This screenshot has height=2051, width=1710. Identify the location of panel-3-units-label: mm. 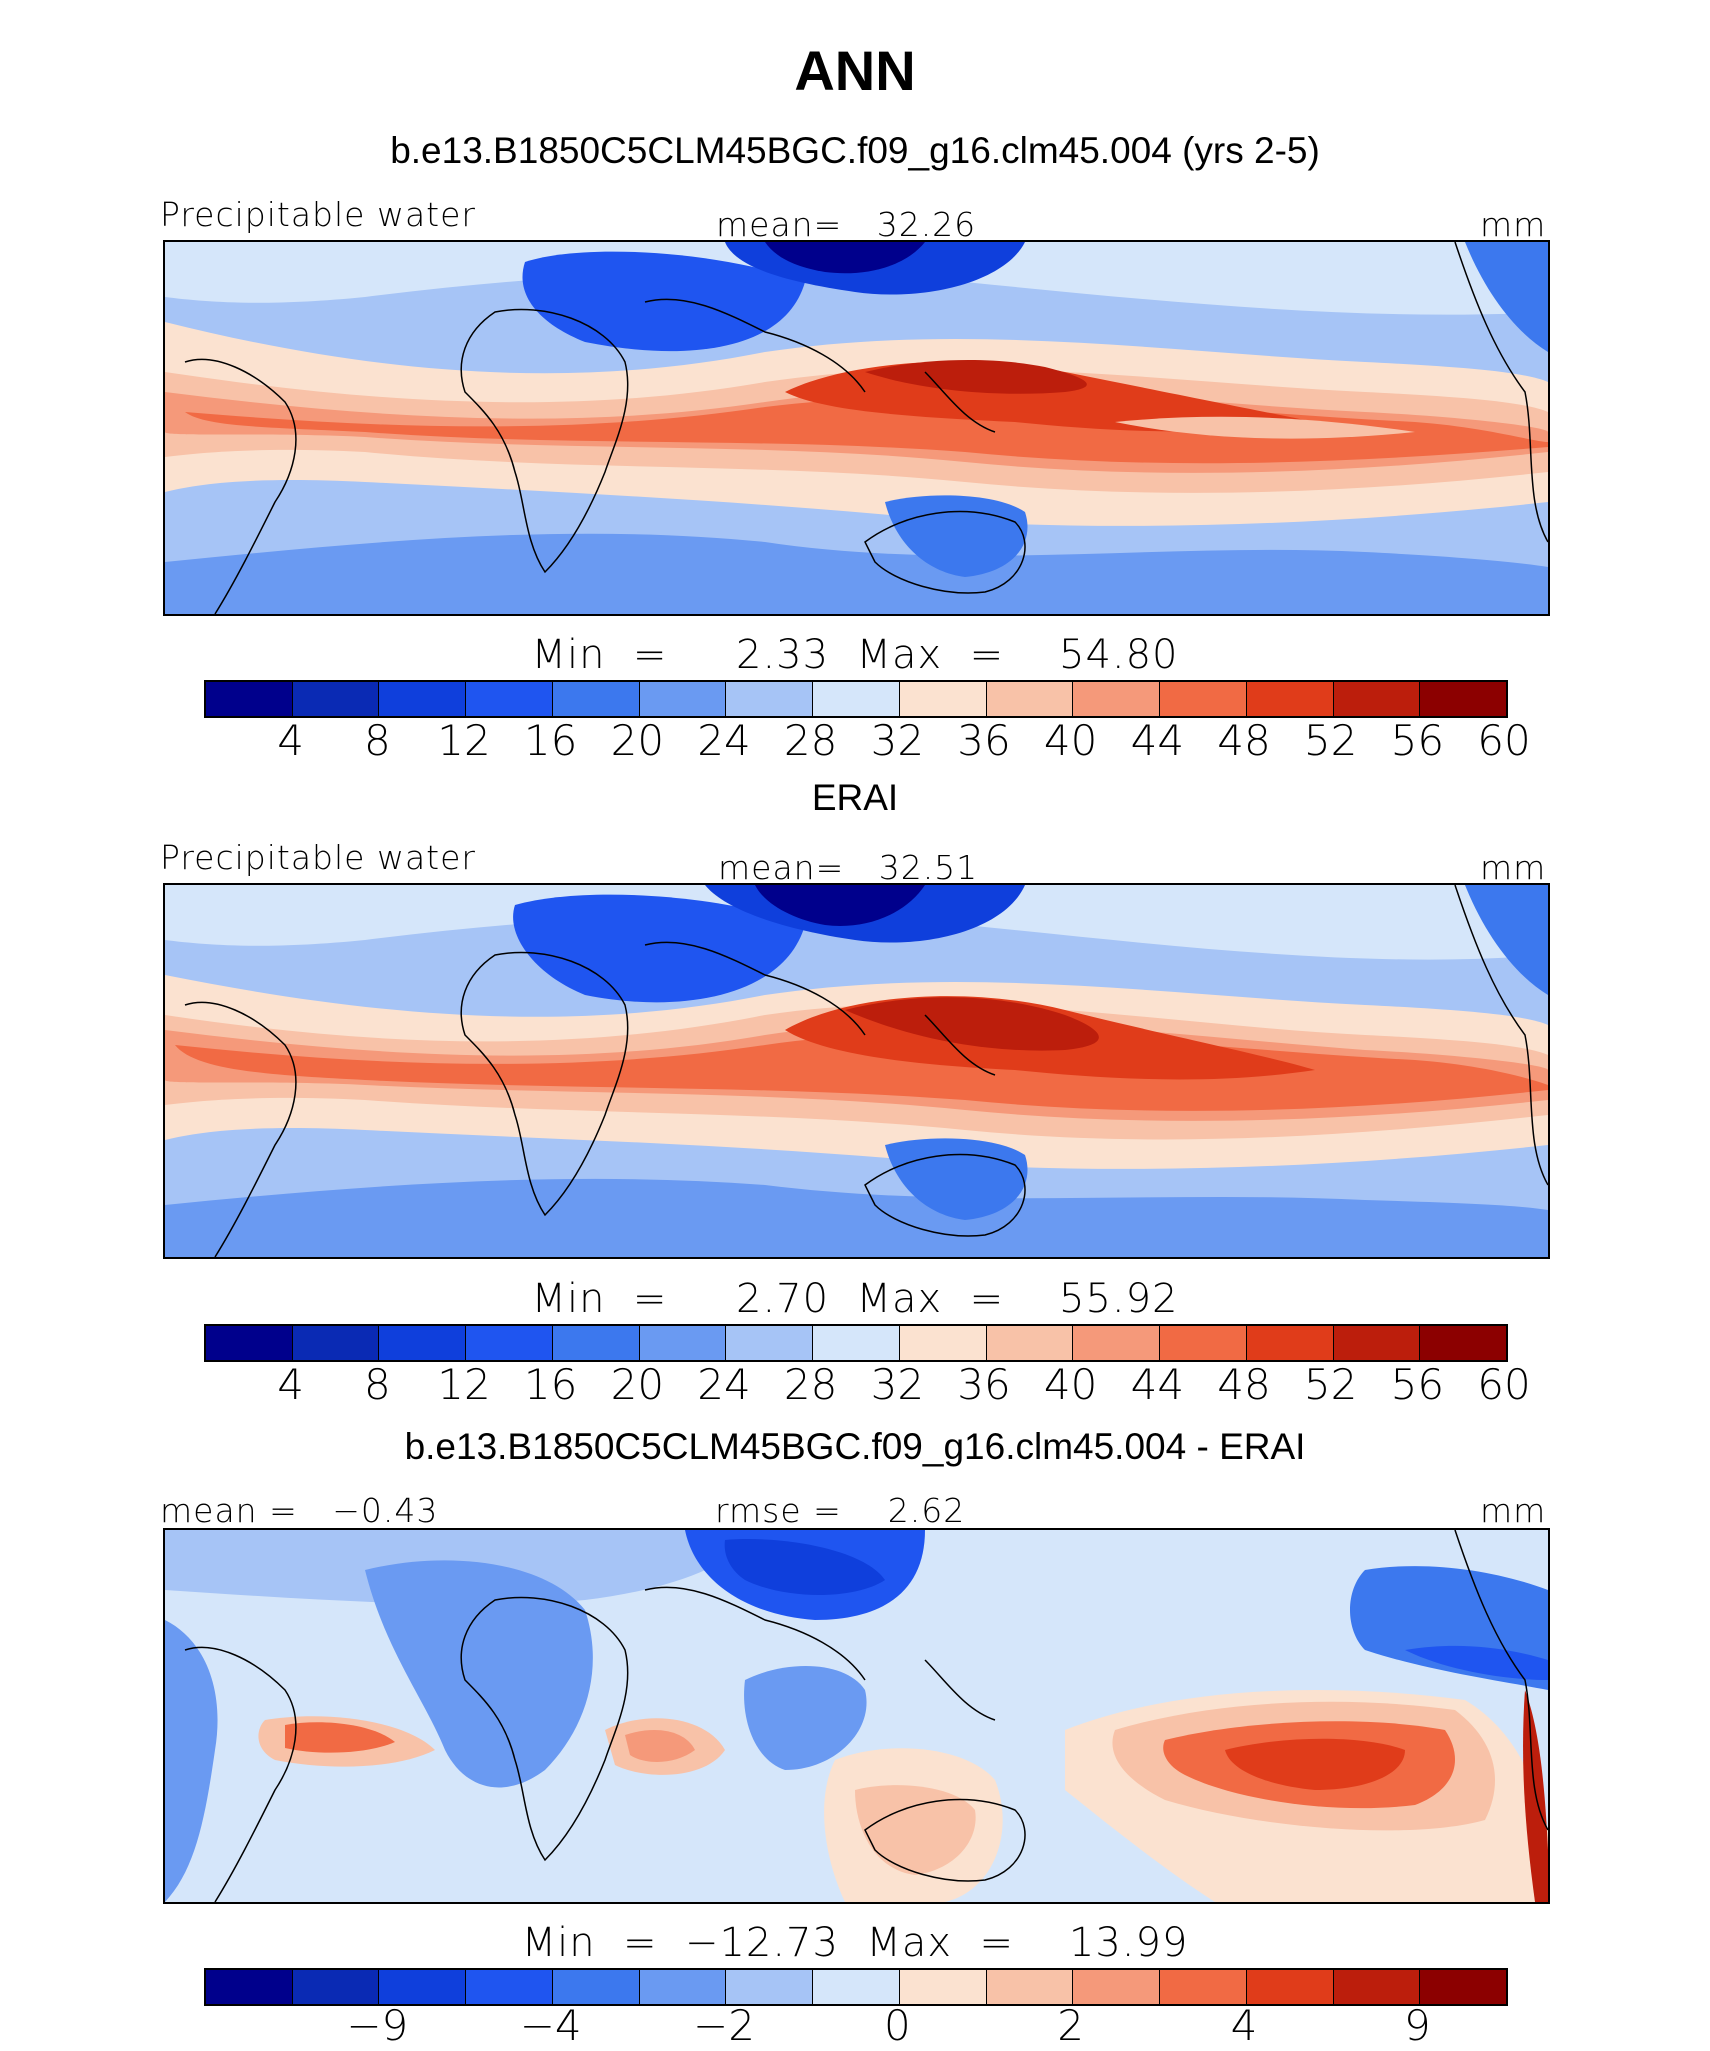
(1513, 1510).